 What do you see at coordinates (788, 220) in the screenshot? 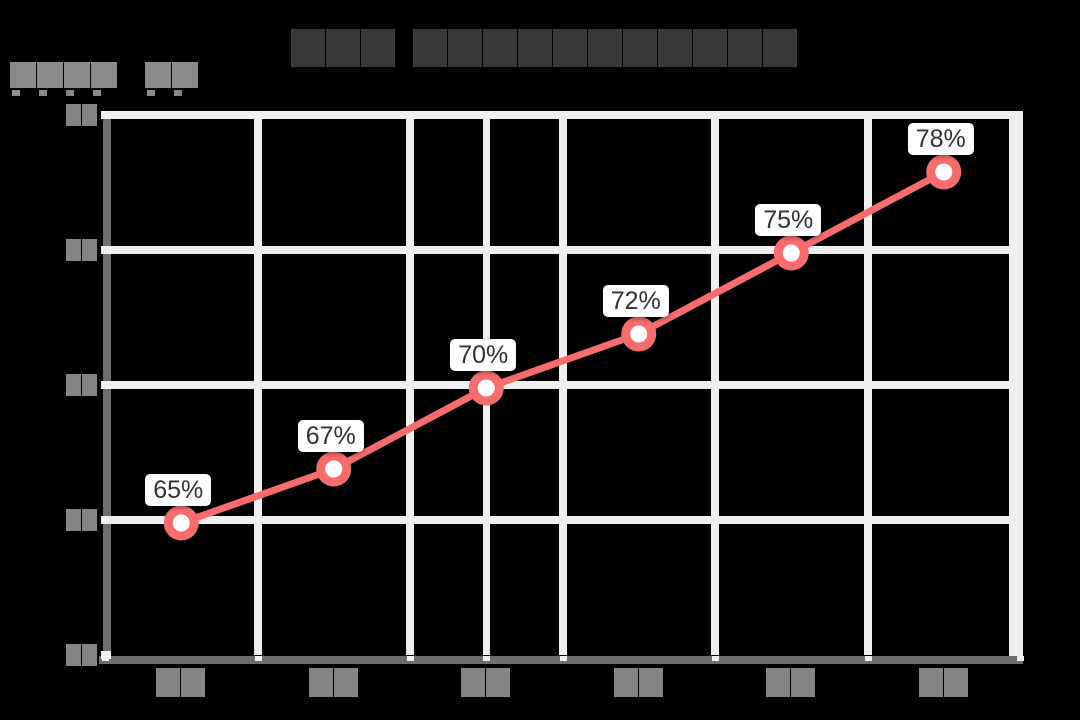
I see `data-label-4: 75%` at bounding box center [788, 220].